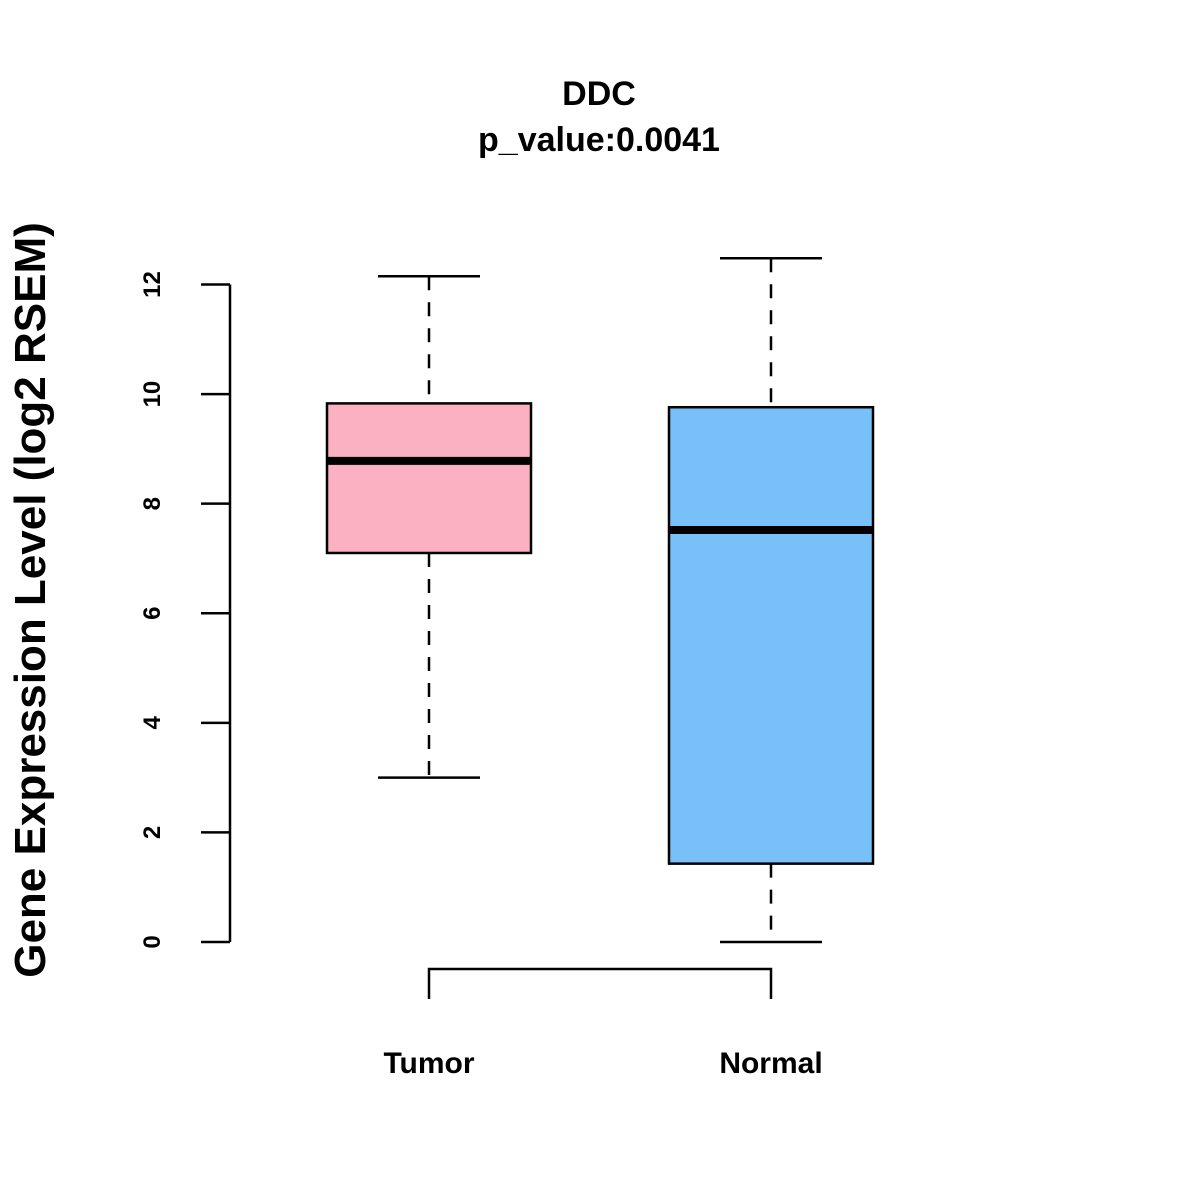 This screenshot has width=1200, height=1200. What do you see at coordinates (152, 284) in the screenshot?
I see `y-tick-label: 12` at bounding box center [152, 284].